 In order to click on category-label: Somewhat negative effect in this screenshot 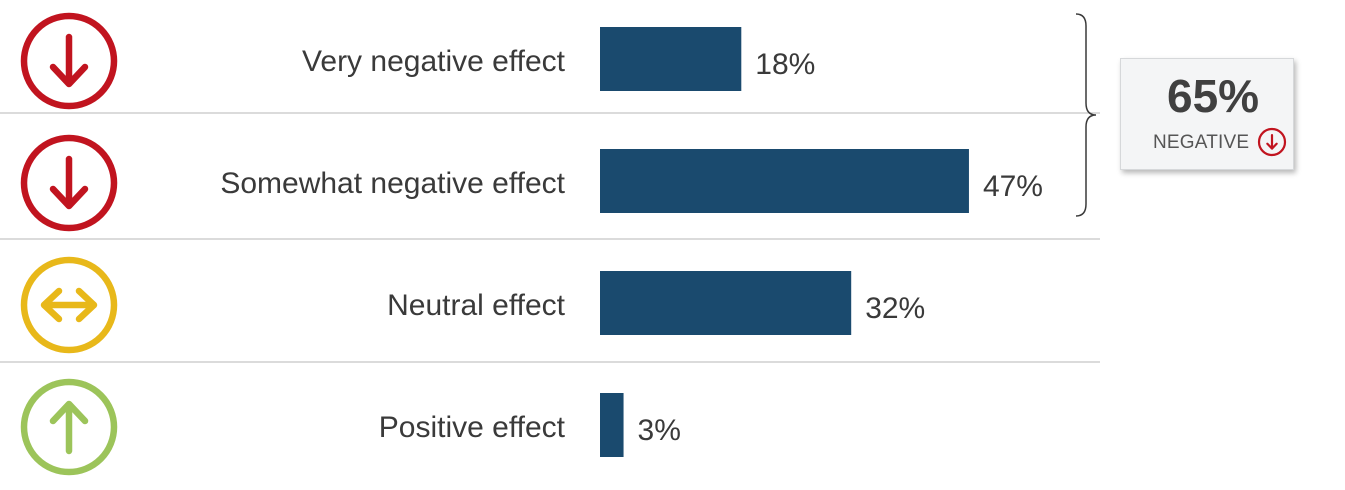, I will do `click(392, 183)`.